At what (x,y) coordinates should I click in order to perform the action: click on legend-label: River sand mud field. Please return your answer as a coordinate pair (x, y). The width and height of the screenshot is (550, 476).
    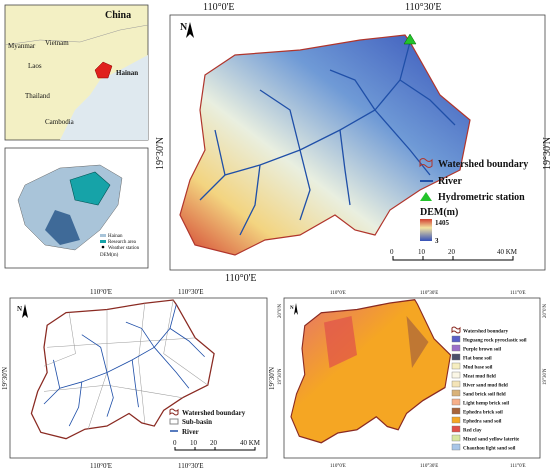
    Looking at the image, I should click on (485, 386).